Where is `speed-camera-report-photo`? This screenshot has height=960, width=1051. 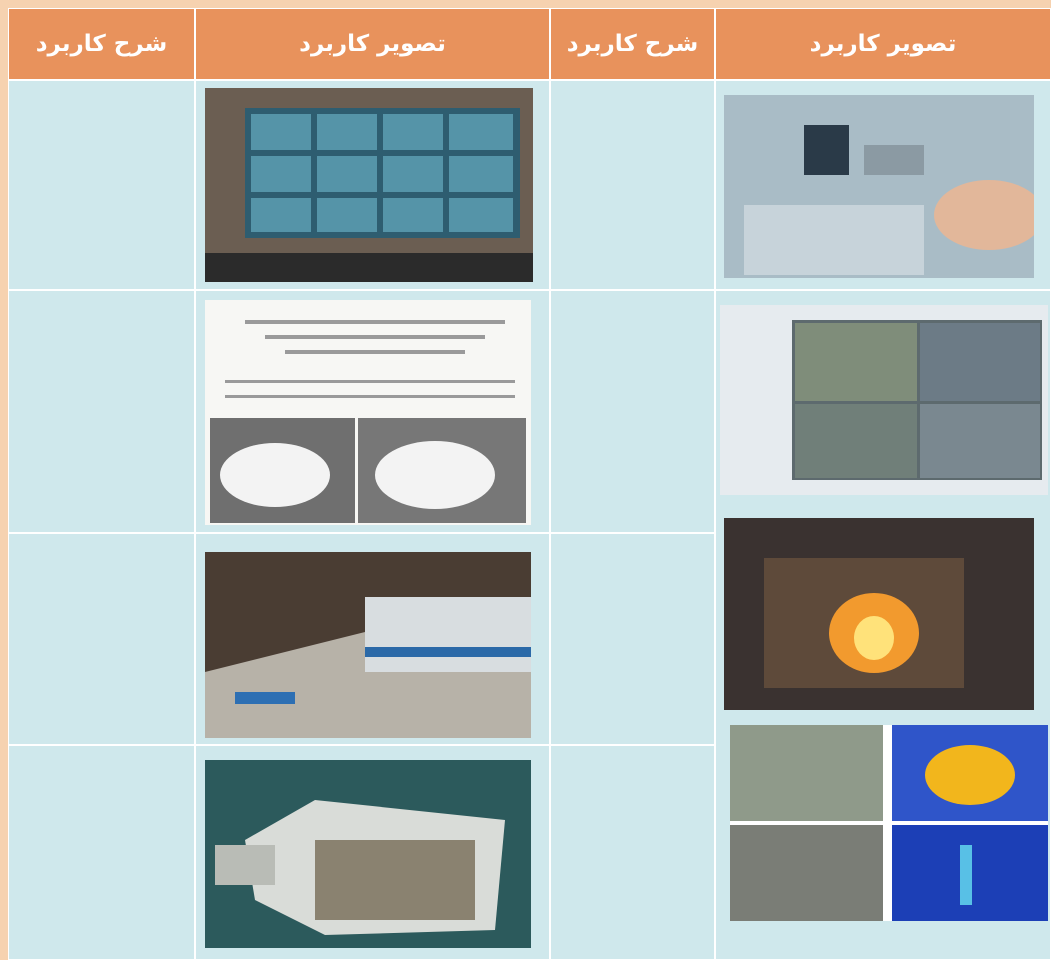 speed-camera-report-photo is located at coordinates (368, 412).